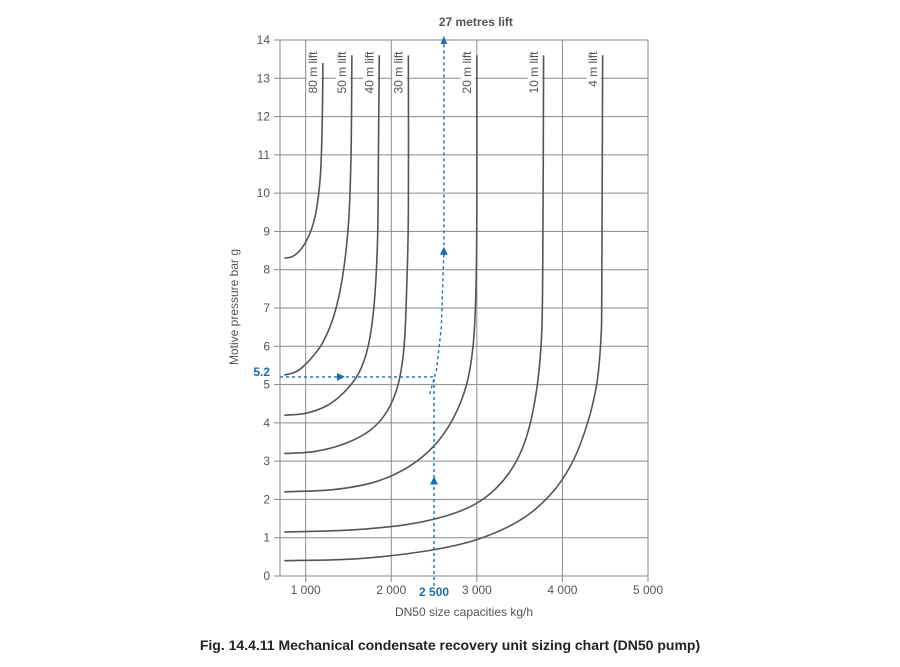 The width and height of the screenshot is (900, 667). I want to click on curve-label: 80 m lift, so click(313, 72).